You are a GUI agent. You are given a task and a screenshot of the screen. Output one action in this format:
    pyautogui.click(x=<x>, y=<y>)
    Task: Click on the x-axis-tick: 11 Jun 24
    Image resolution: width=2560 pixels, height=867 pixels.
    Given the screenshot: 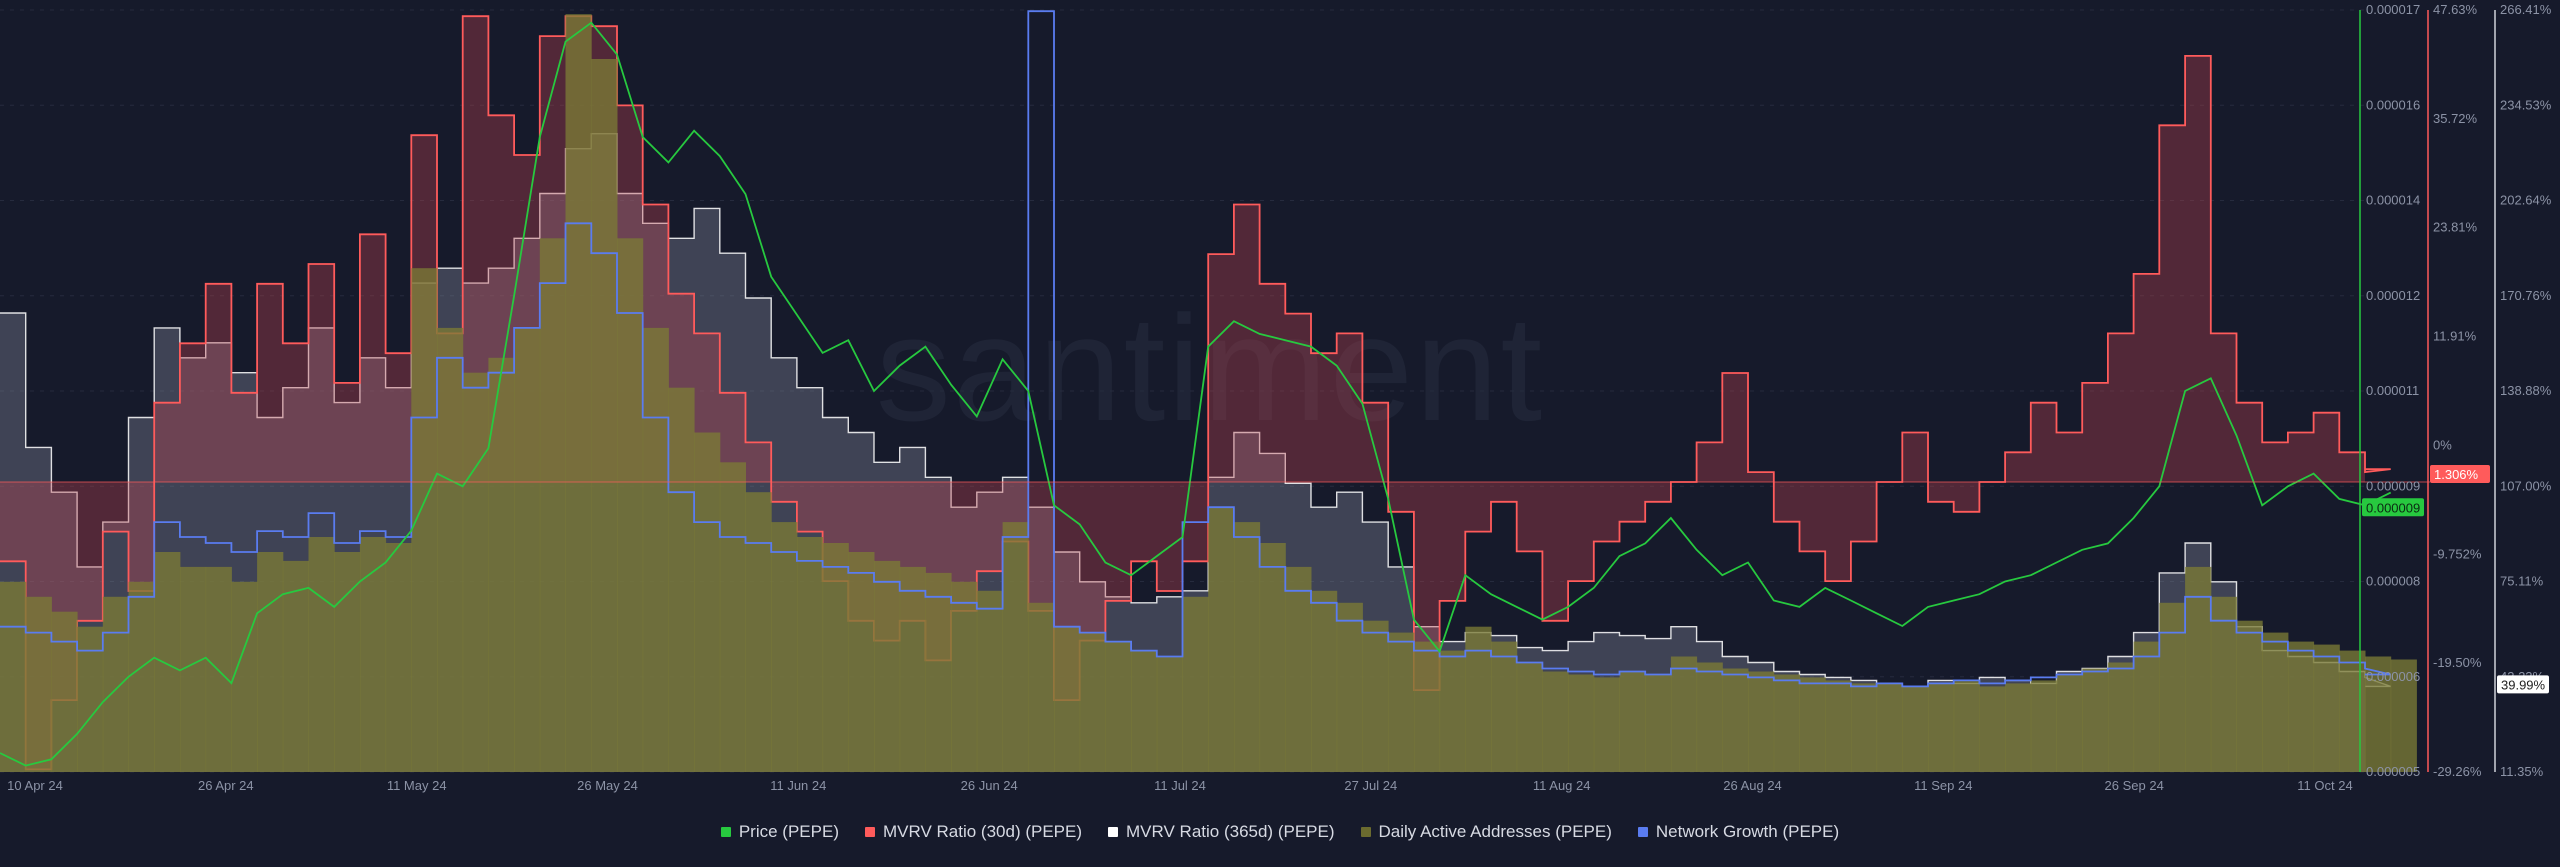 What is the action you would take?
    pyautogui.click(x=798, y=785)
    